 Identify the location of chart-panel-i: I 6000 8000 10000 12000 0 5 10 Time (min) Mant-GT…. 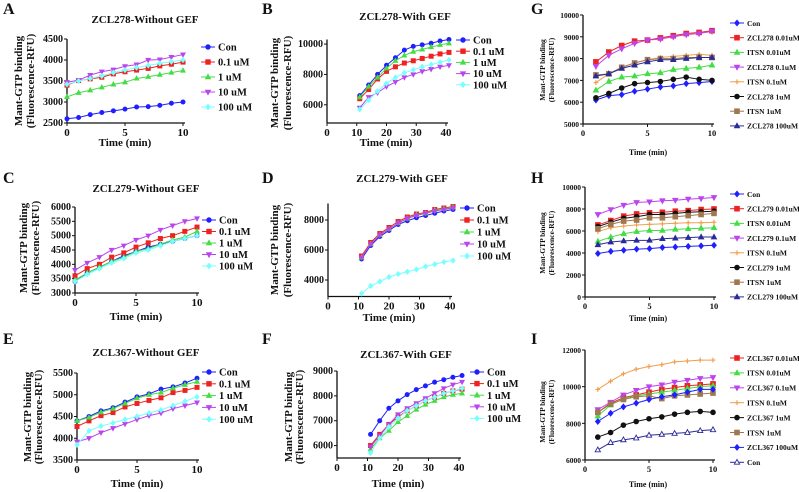
(665, 410).